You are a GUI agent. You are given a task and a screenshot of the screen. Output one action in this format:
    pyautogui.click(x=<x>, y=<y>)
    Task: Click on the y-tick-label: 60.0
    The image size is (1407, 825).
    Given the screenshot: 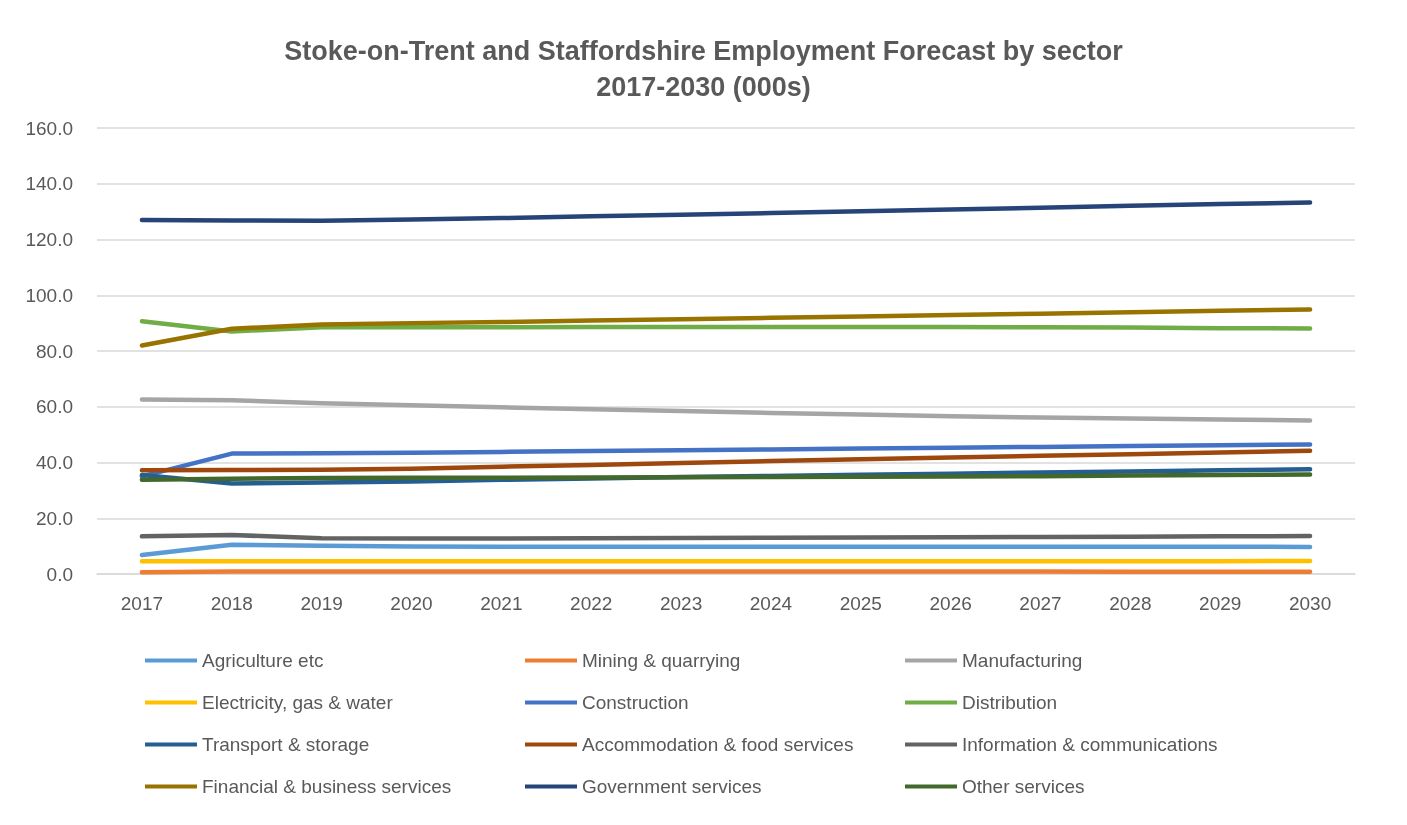 What is the action you would take?
    pyautogui.click(x=54, y=407)
    